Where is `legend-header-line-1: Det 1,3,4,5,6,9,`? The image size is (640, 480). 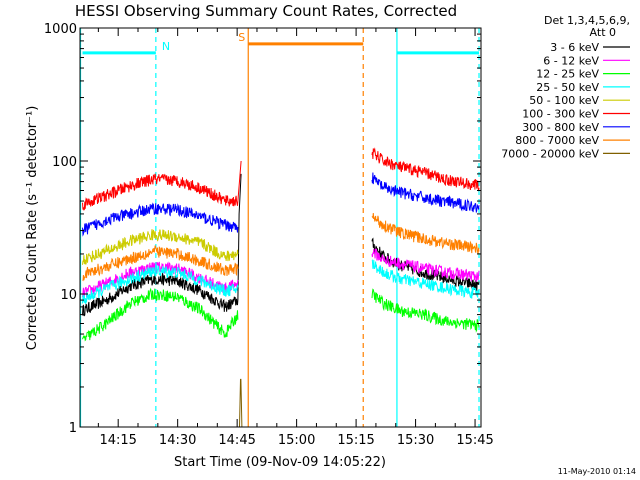 legend-header-line-1: Det 1,3,4,5,6,9, is located at coordinates (587, 20).